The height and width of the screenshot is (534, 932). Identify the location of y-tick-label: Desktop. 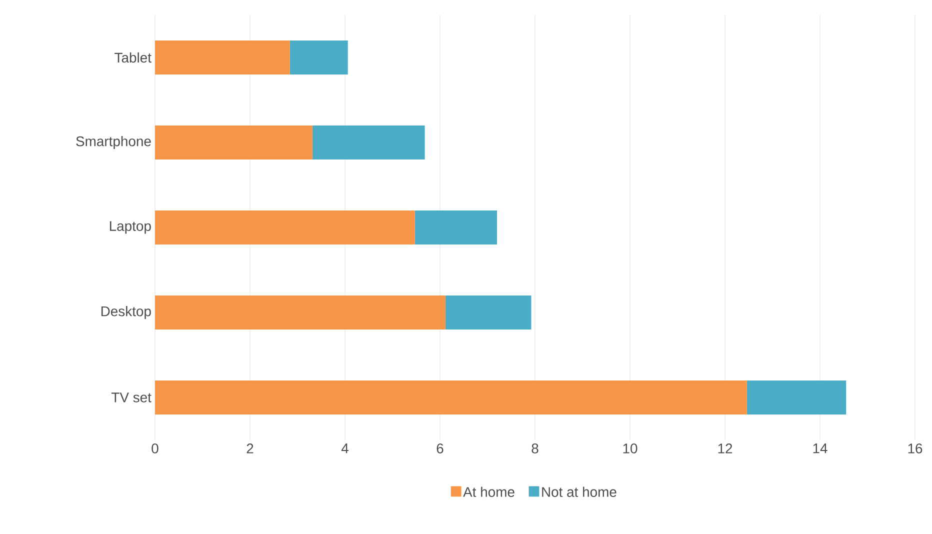
(126, 312).